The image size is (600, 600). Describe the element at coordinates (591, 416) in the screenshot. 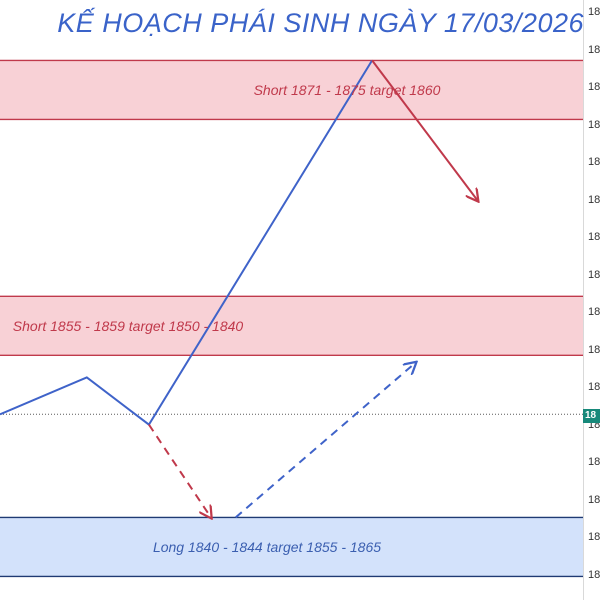

I see `current-price-tag: 18` at that location.